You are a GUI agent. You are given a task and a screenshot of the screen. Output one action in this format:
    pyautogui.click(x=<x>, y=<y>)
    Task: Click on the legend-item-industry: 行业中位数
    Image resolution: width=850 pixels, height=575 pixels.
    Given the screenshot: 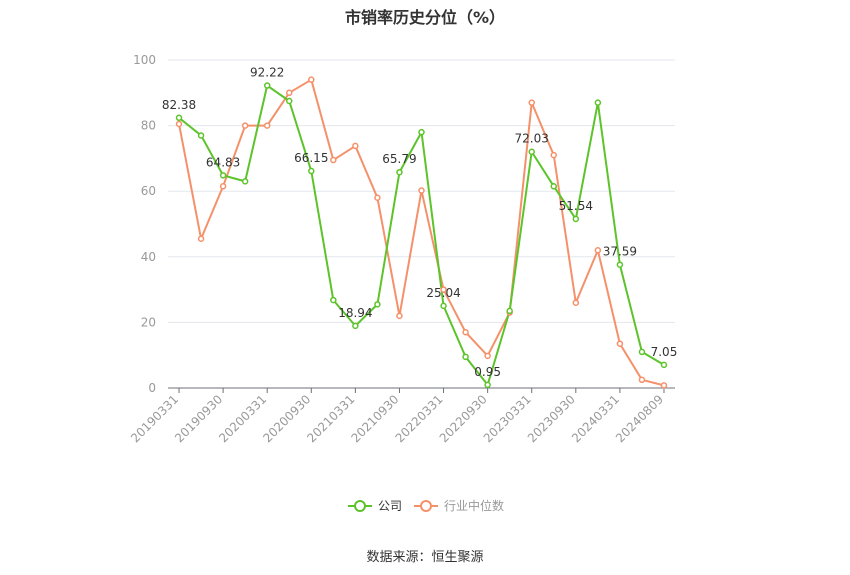 What is the action you would take?
    pyautogui.click(x=459, y=505)
    